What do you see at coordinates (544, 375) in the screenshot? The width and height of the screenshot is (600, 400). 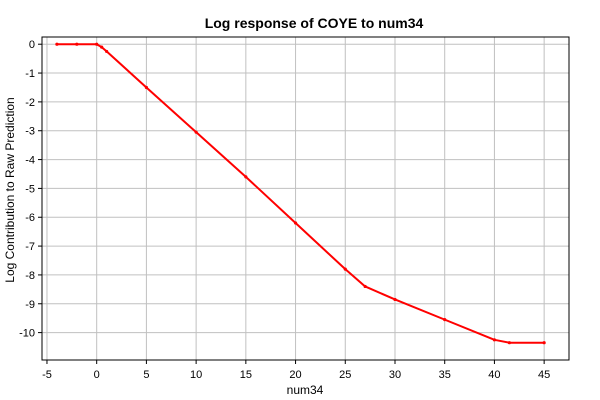 I see `x-tick-label: 45` at bounding box center [544, 375].